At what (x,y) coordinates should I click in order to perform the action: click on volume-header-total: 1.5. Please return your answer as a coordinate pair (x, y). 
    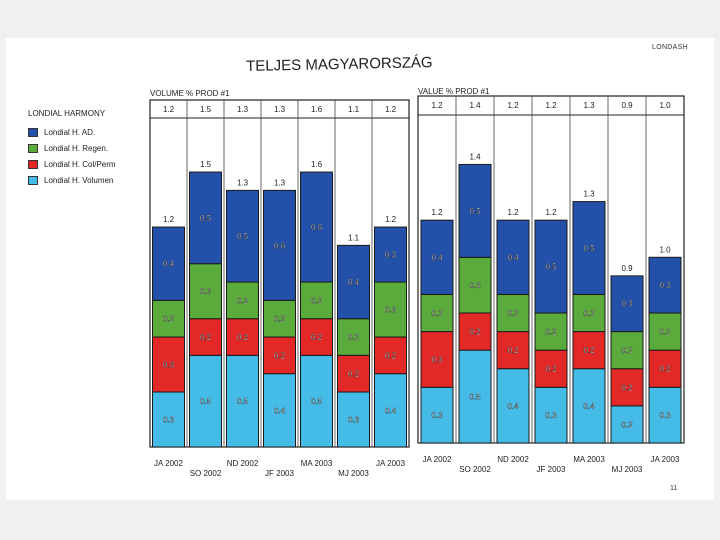
    Looking at the image, I should click on (206, 109).